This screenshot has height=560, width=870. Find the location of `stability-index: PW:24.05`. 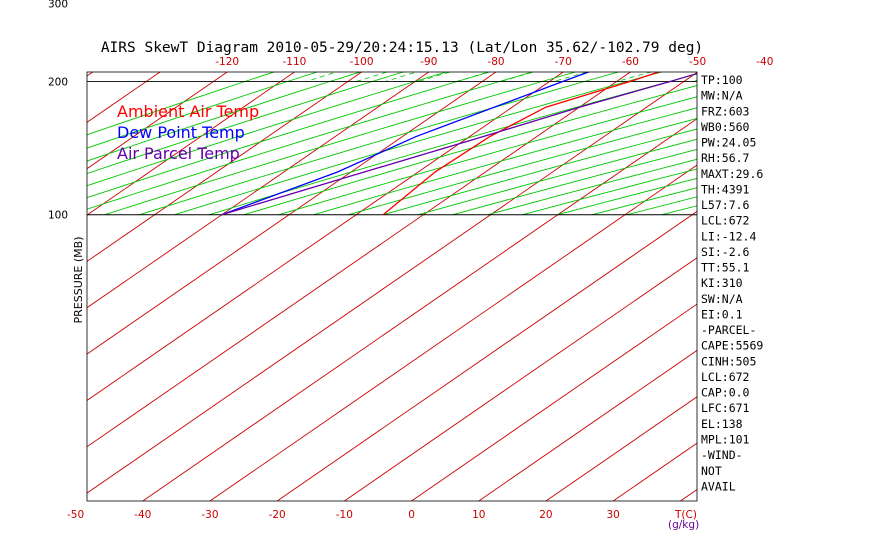

stability-index: PW:24.05 is located at coordinates (728, 143).